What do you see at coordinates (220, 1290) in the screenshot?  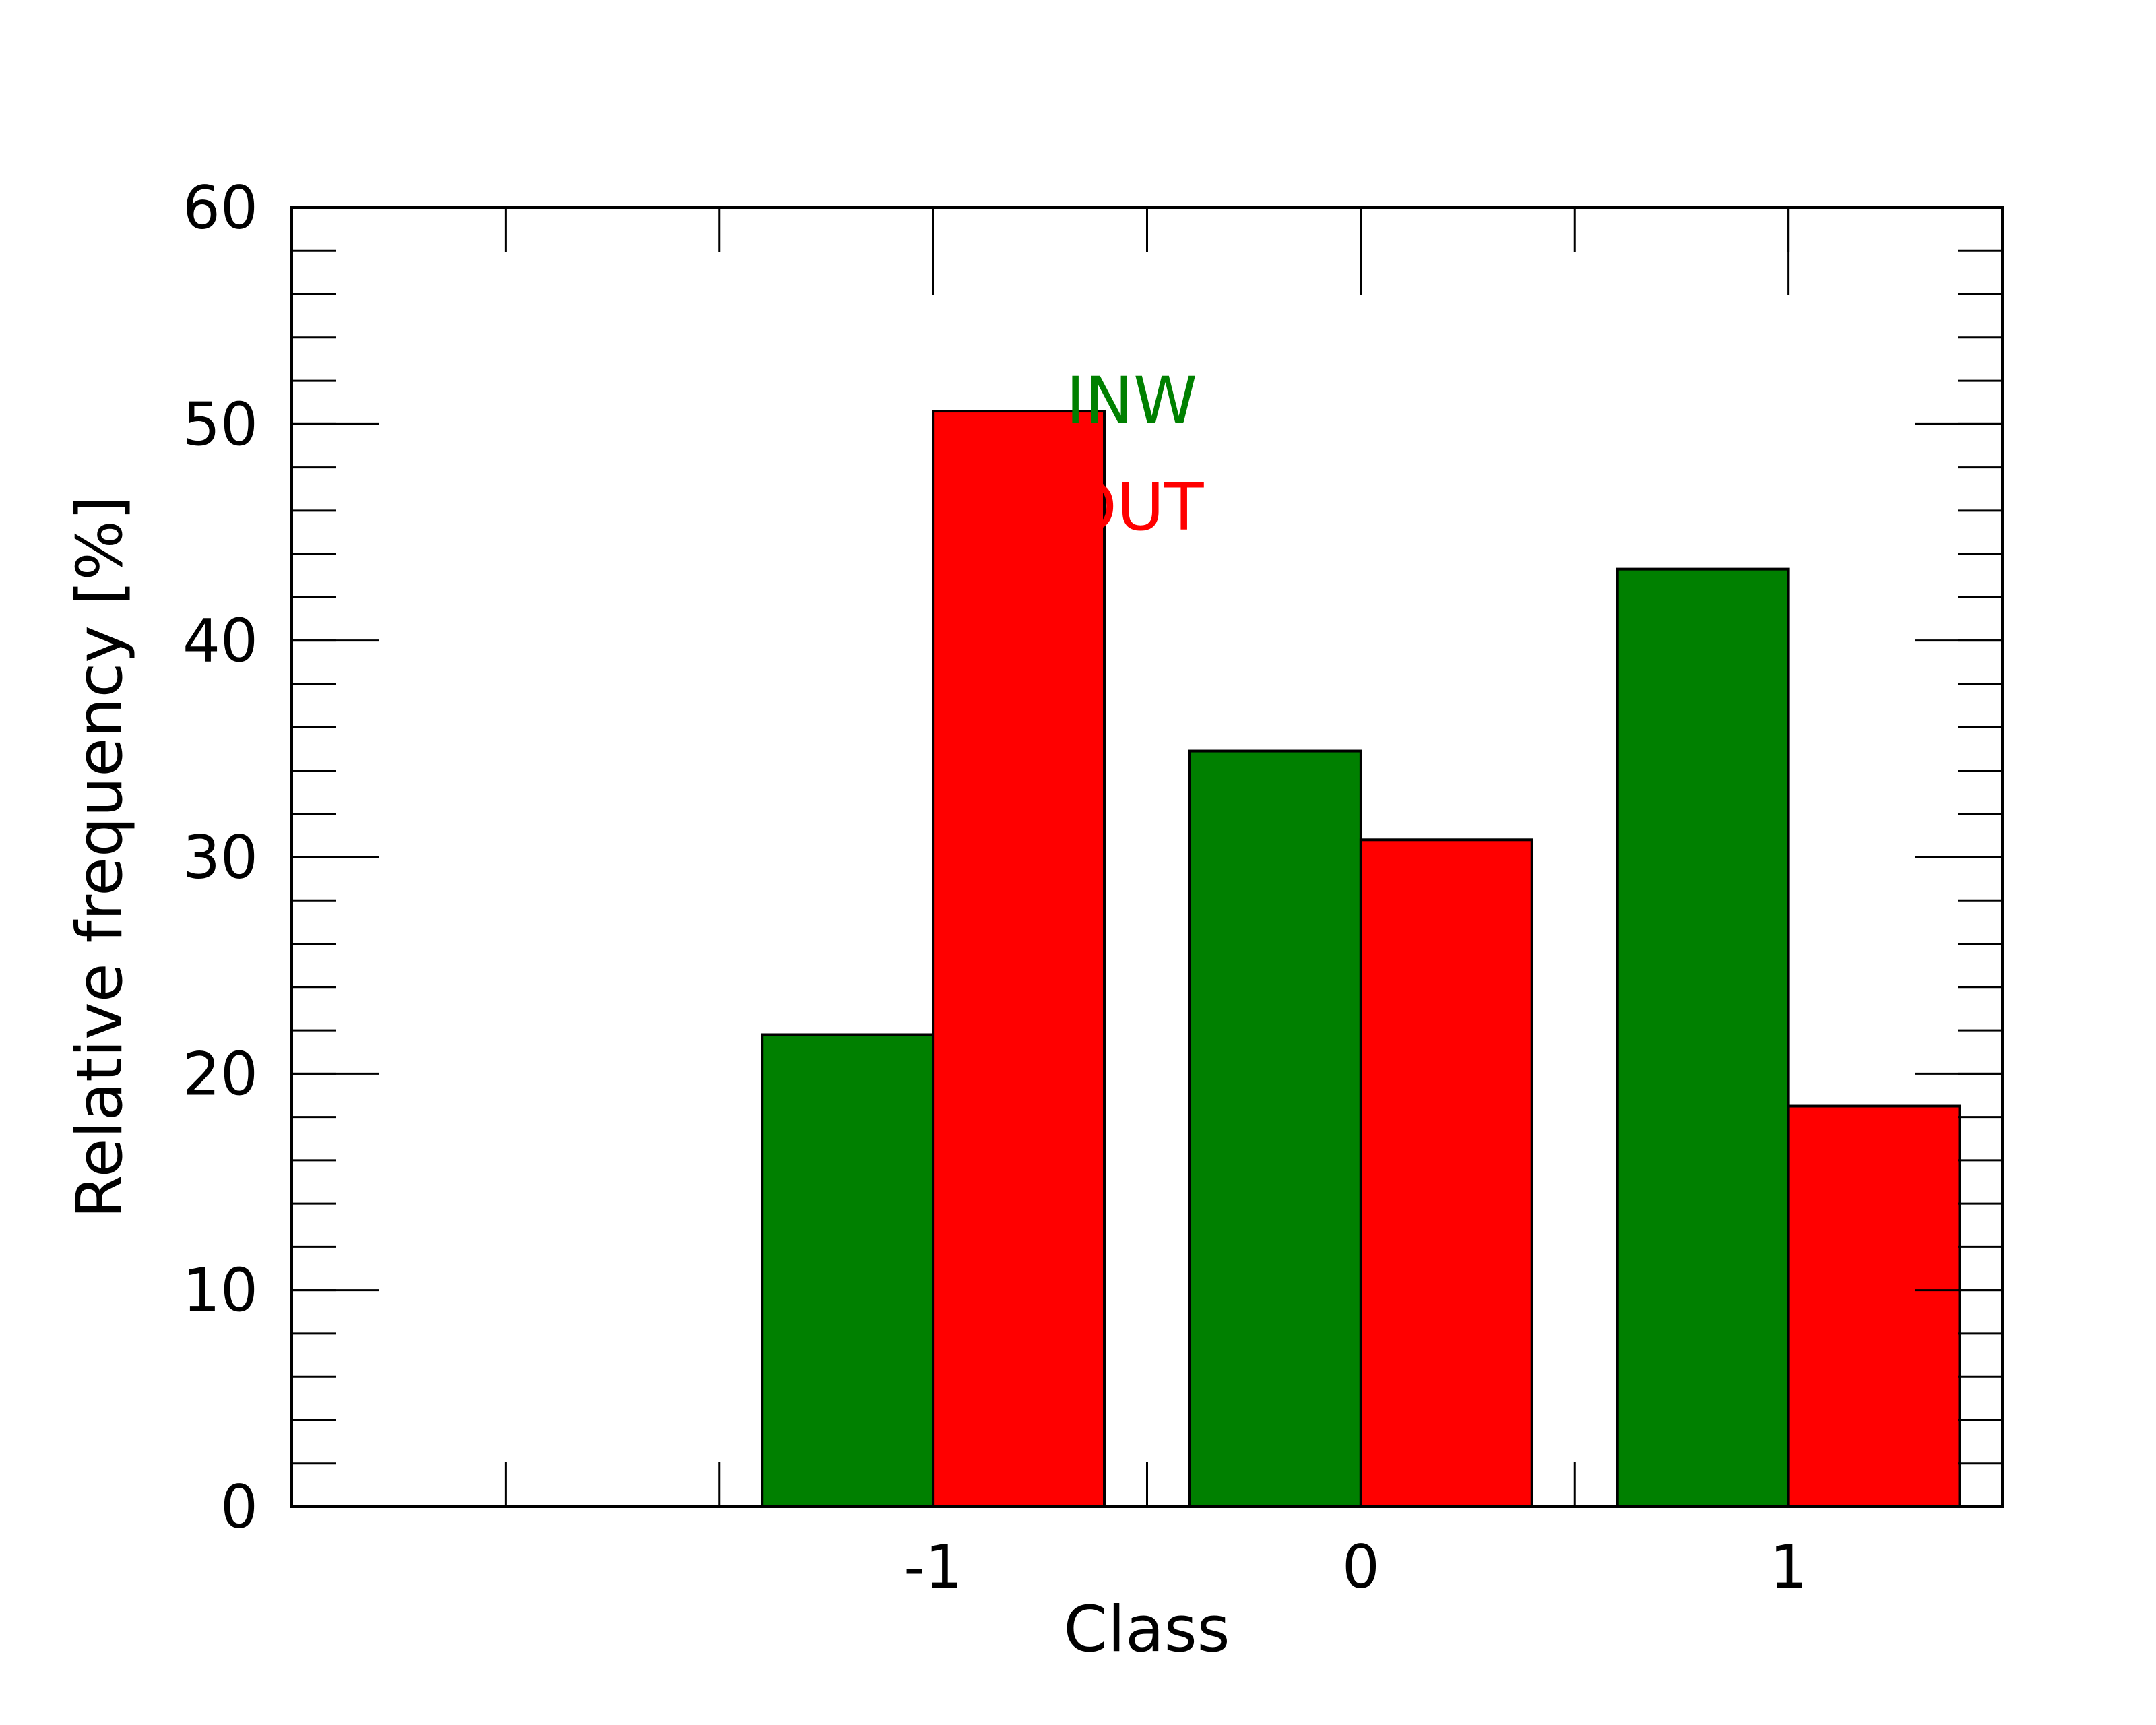 I see `y-tick-label: 10` at bounding box center [220, 1290].